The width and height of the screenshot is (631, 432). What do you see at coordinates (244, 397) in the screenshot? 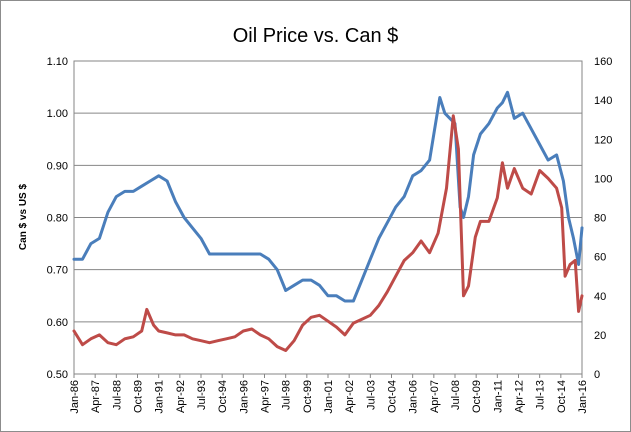
I see `x-tick-label: Jan-96` at bounding box center [244, 397].